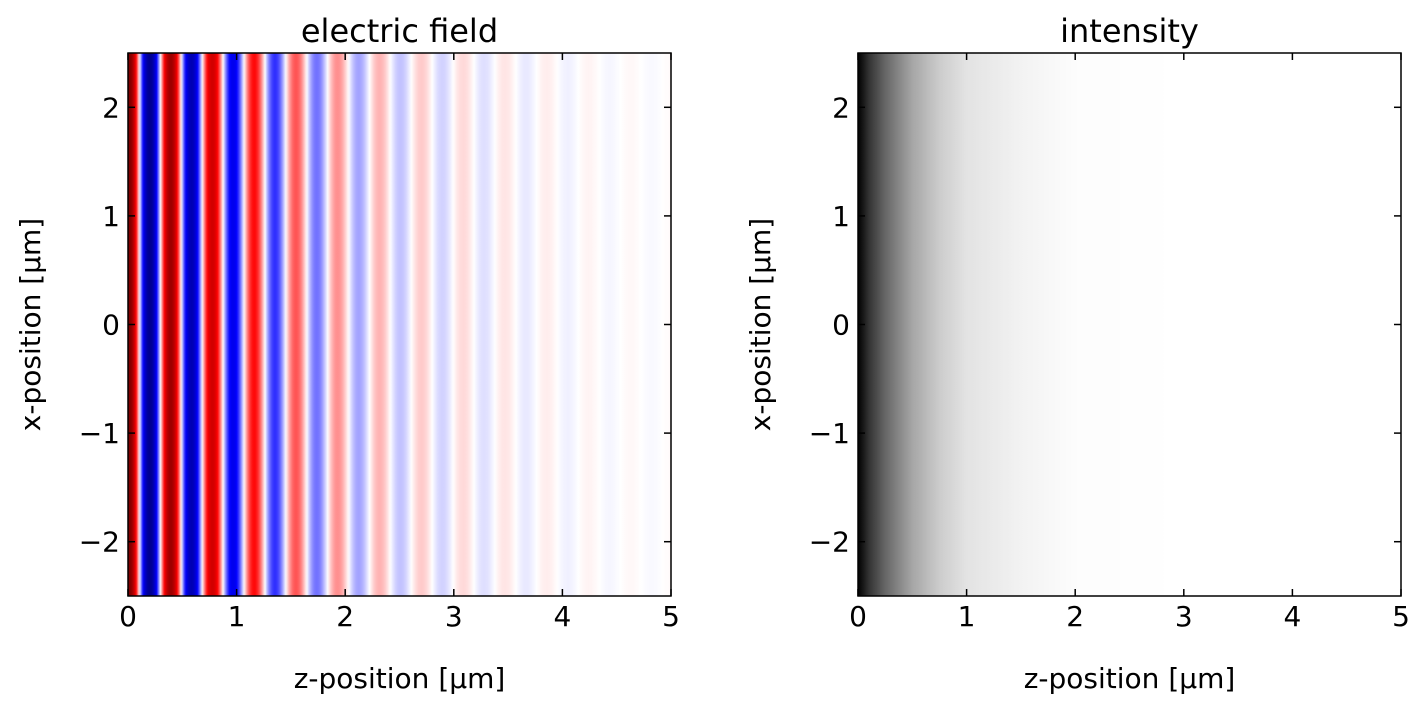  What do you see at coordinates (99, 433) in the screenshot?
I see `electric-field-y-tick-label: −1` at bounding box center [99, 433].